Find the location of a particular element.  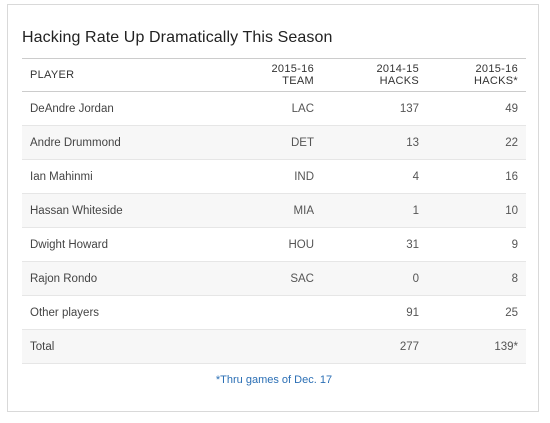

team-cell: LAC is located at coordinates (302, 108).